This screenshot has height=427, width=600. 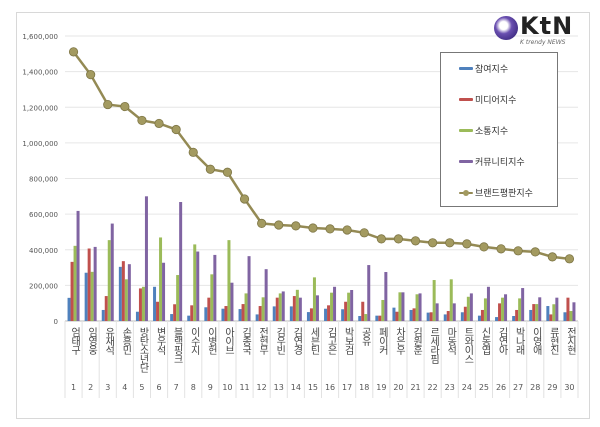 I want to click on category-label: 세븐틴, so click(x=313, y=340).